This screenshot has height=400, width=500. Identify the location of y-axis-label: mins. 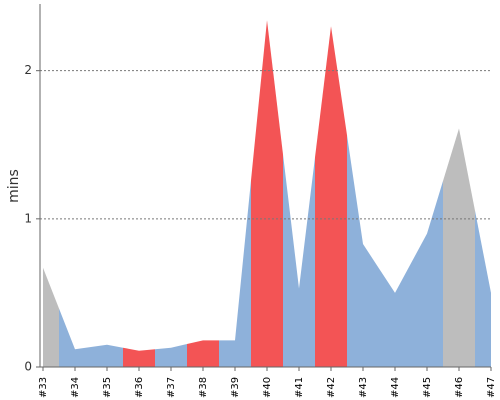
(14, 186).